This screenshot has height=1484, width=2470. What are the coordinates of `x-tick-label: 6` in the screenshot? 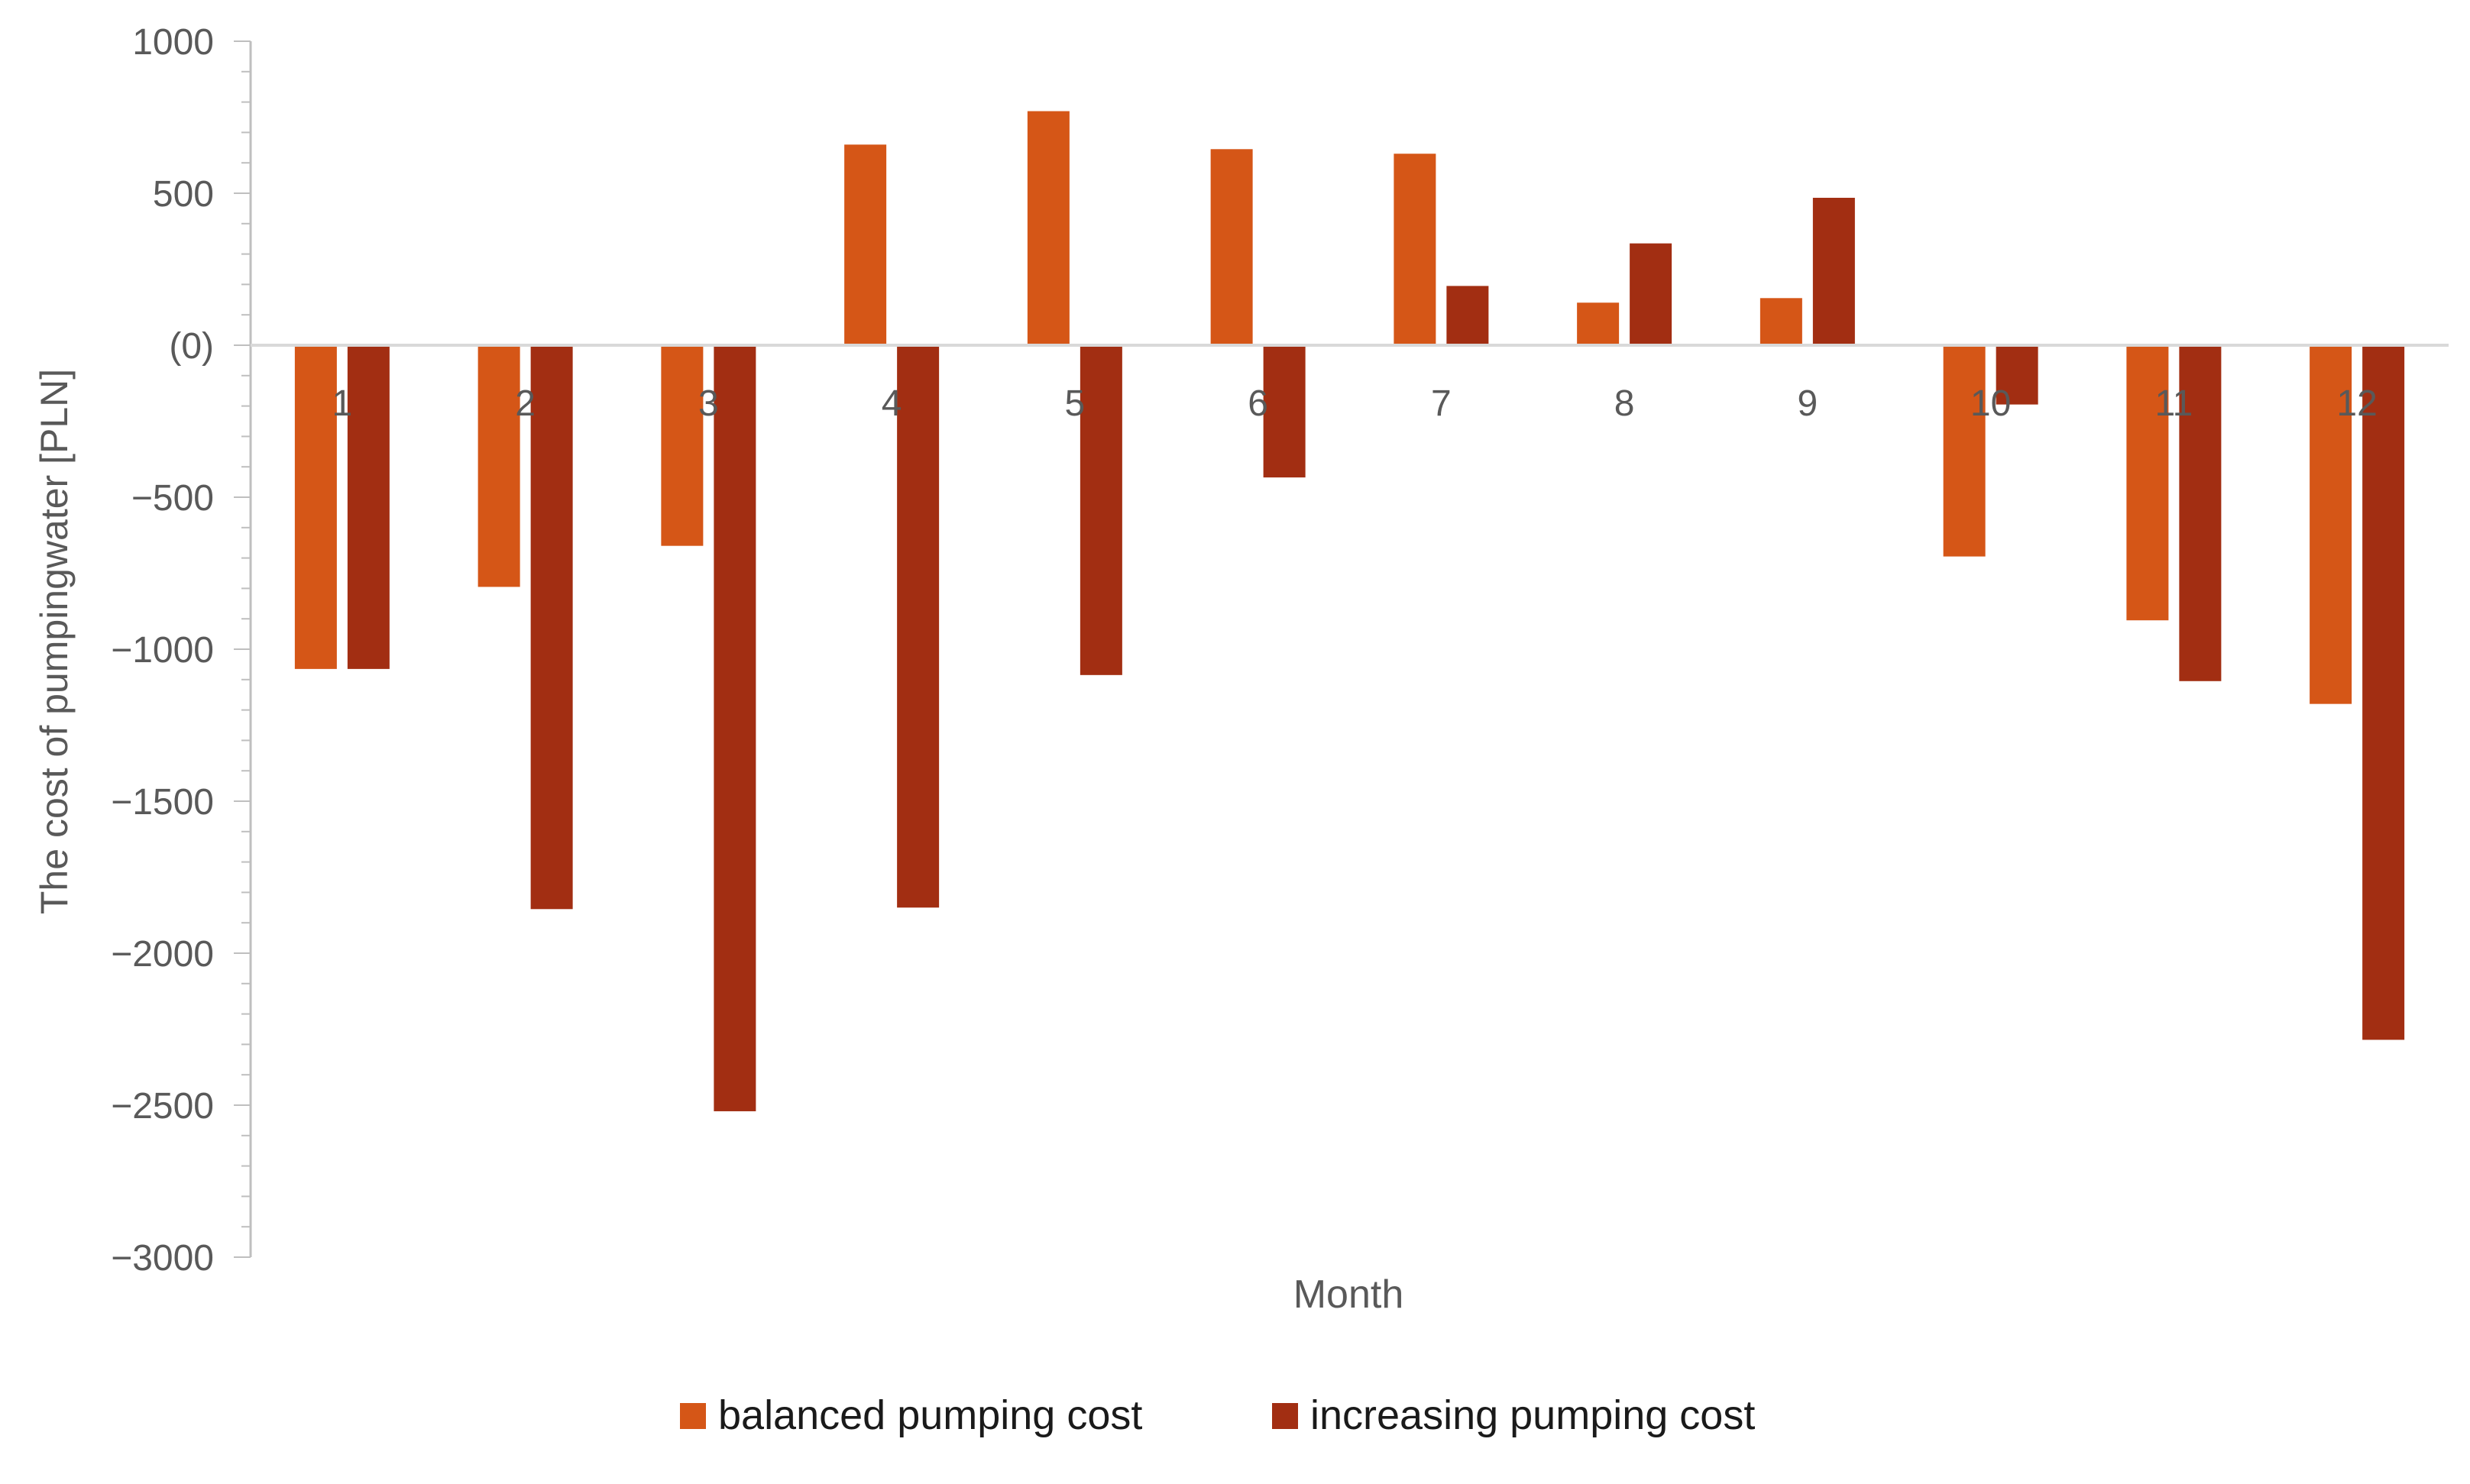 It's located at (1258, 403).